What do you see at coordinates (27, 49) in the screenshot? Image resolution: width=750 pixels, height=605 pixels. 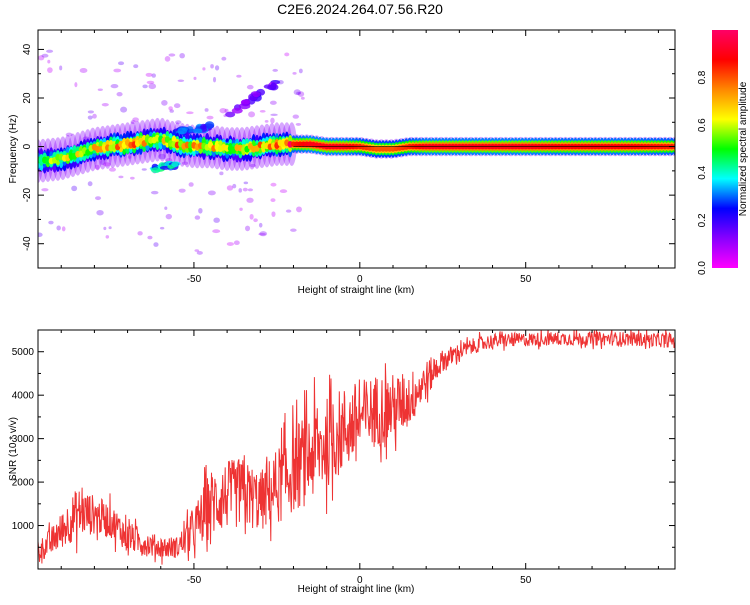 I see `y-tick-label: 40` at bounding box center [27, 49].